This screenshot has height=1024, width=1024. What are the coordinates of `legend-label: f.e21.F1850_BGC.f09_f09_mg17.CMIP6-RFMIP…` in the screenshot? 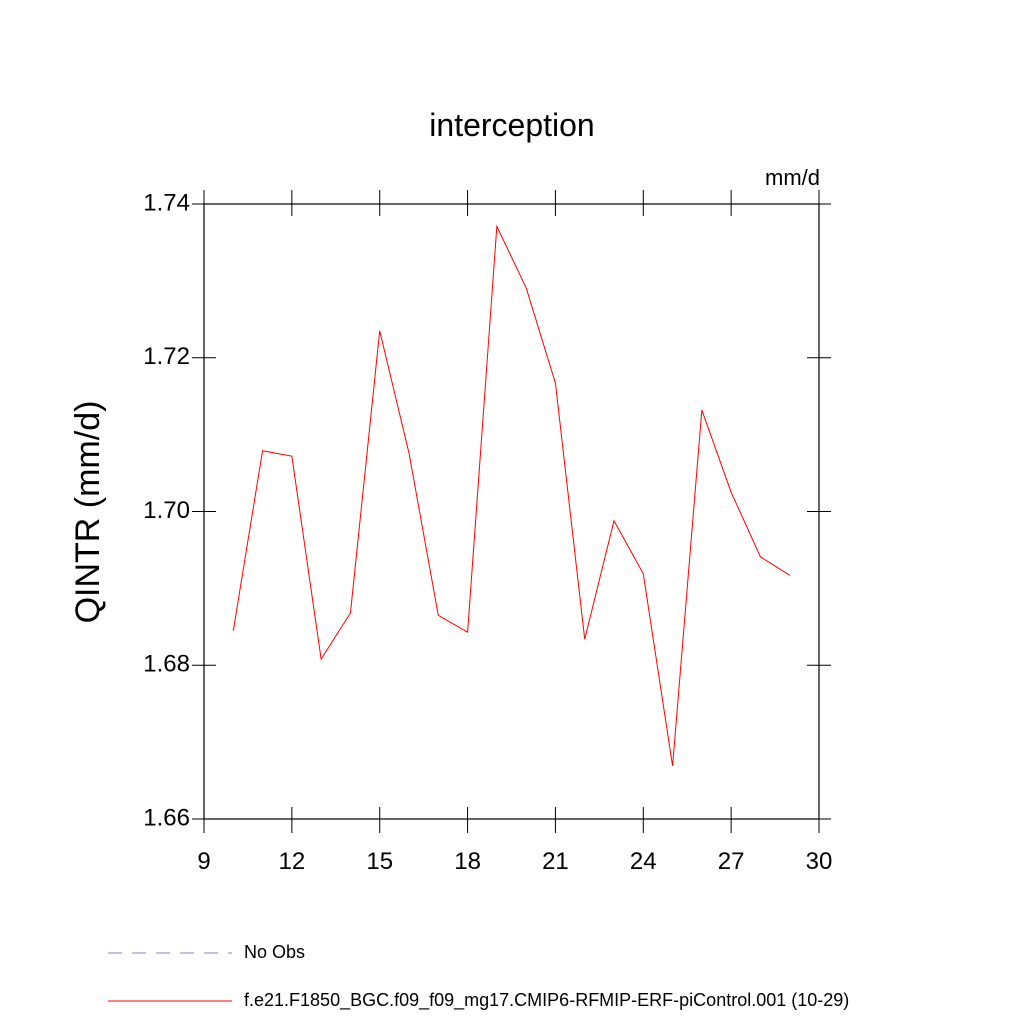 It's located at (546, 1000).